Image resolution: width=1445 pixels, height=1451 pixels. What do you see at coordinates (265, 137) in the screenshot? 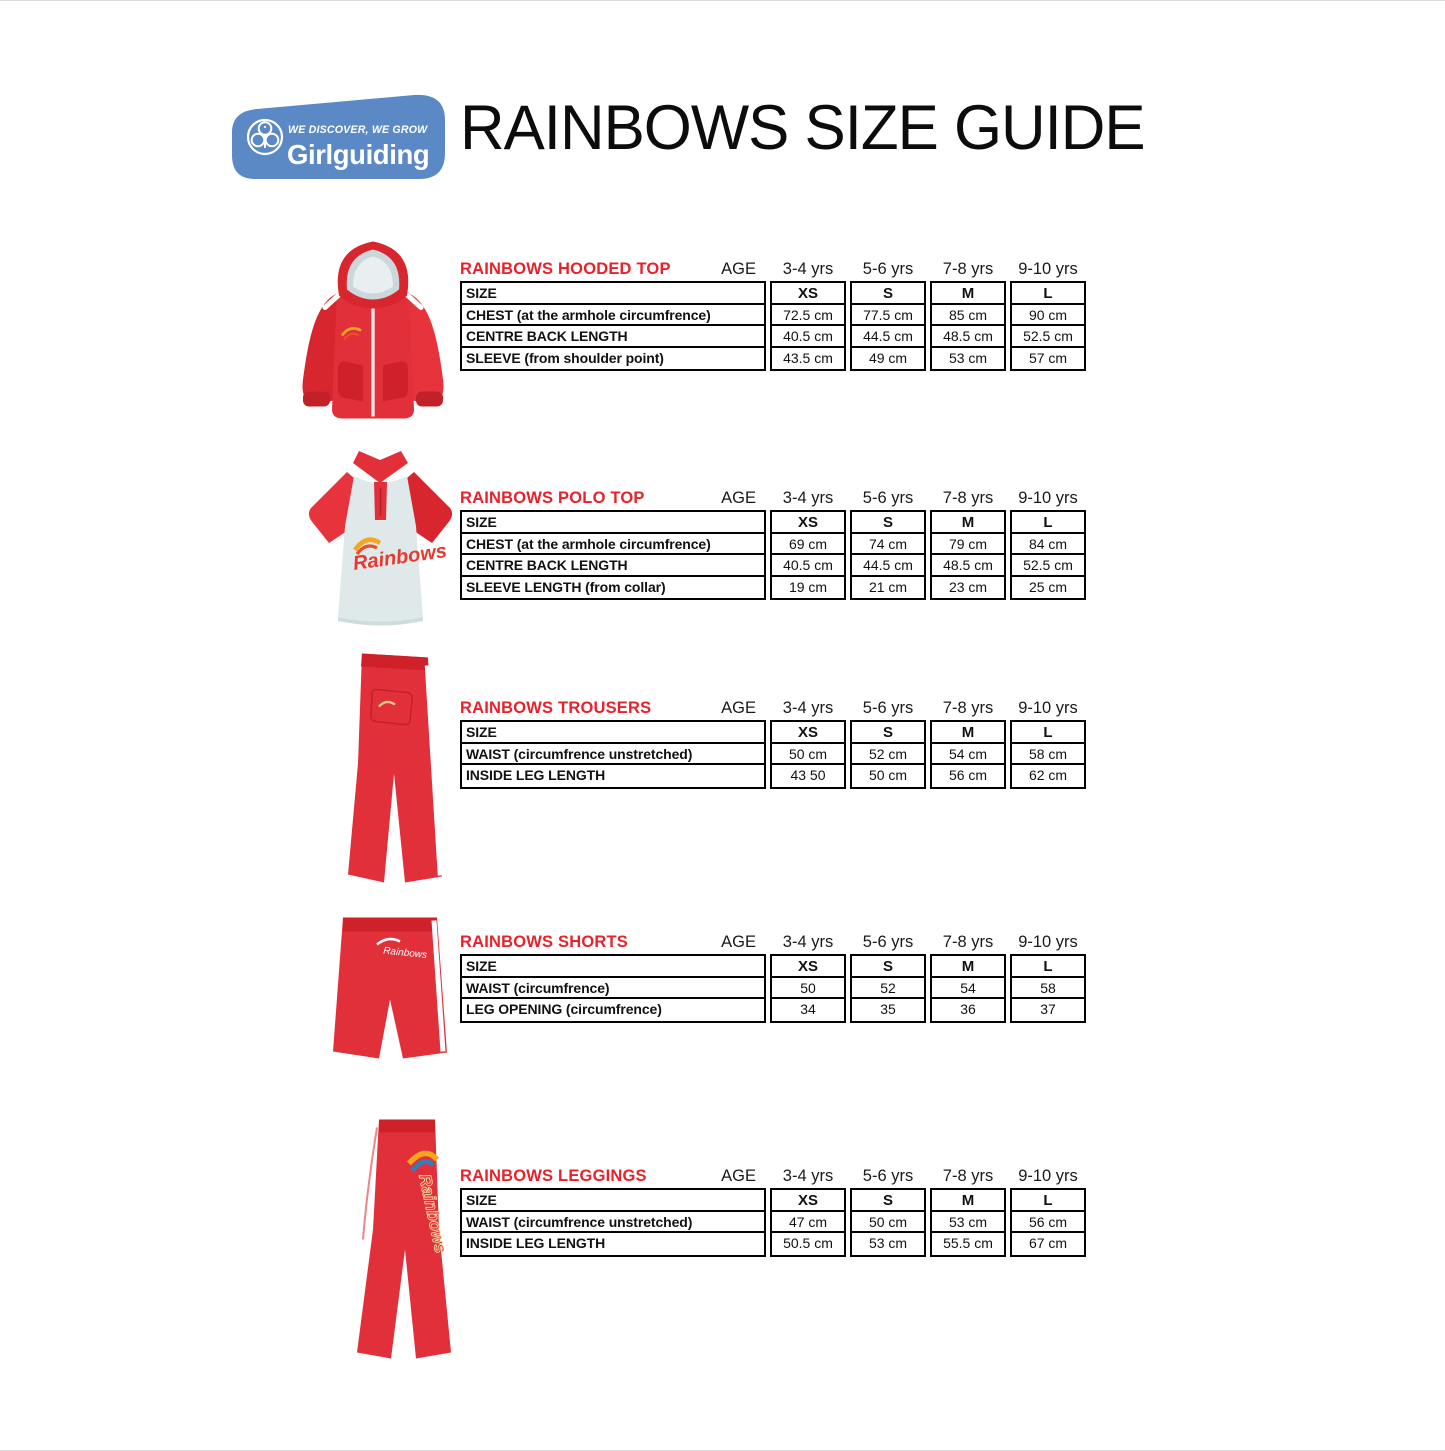
I see `girlguiding-trefoil-icon` at bounding box center [265, 137].